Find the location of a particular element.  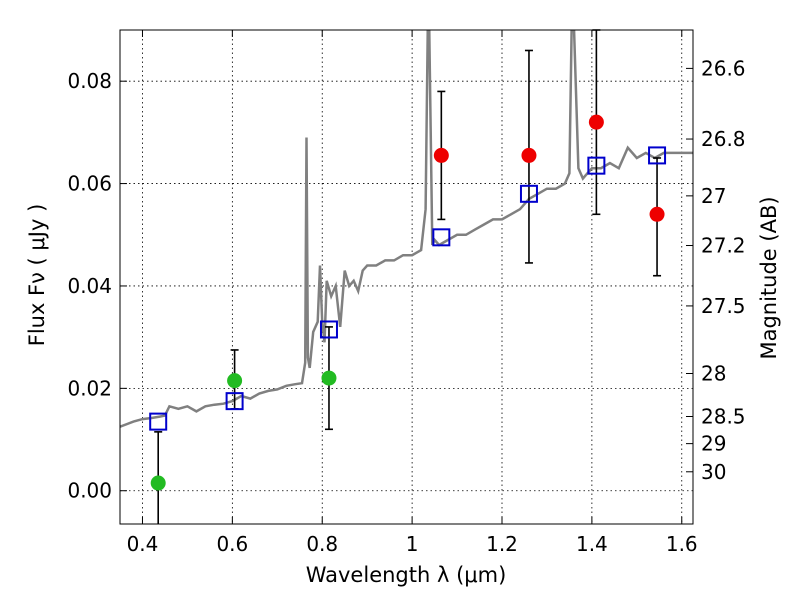

y-tick-label: 0.04 is located at coordinates (89, 286).